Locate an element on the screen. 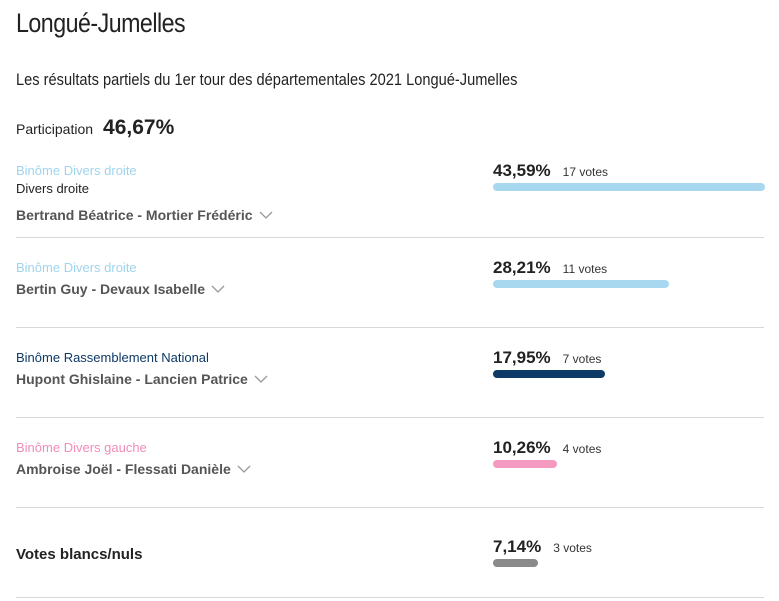 Image resolution: width=779 pixels, height=601 pixels. nuance-label: Divers droite is located at coordinates (52, 188).